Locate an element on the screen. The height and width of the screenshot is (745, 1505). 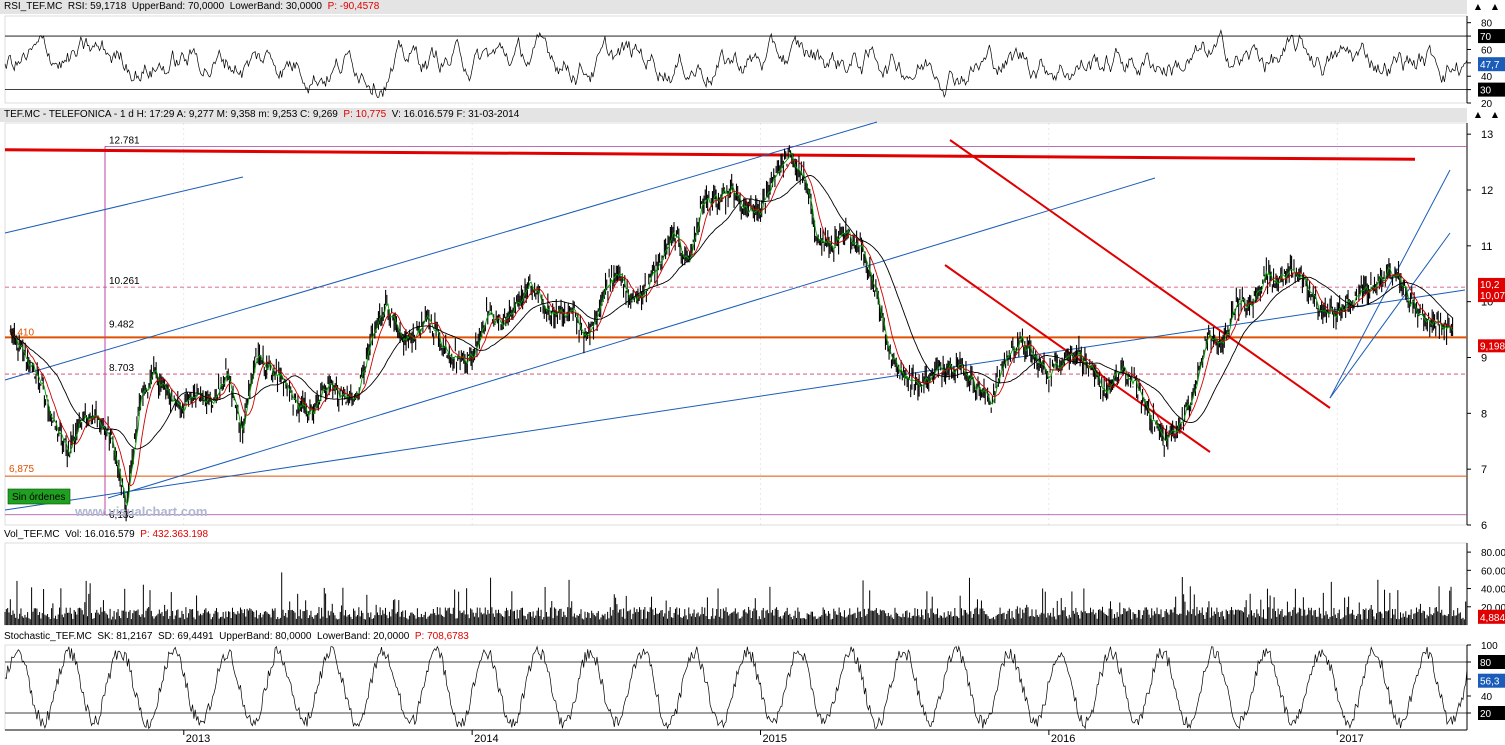
stochastic-ticker: Stochastic_TEF.MC is located at coordinates (48, 636).